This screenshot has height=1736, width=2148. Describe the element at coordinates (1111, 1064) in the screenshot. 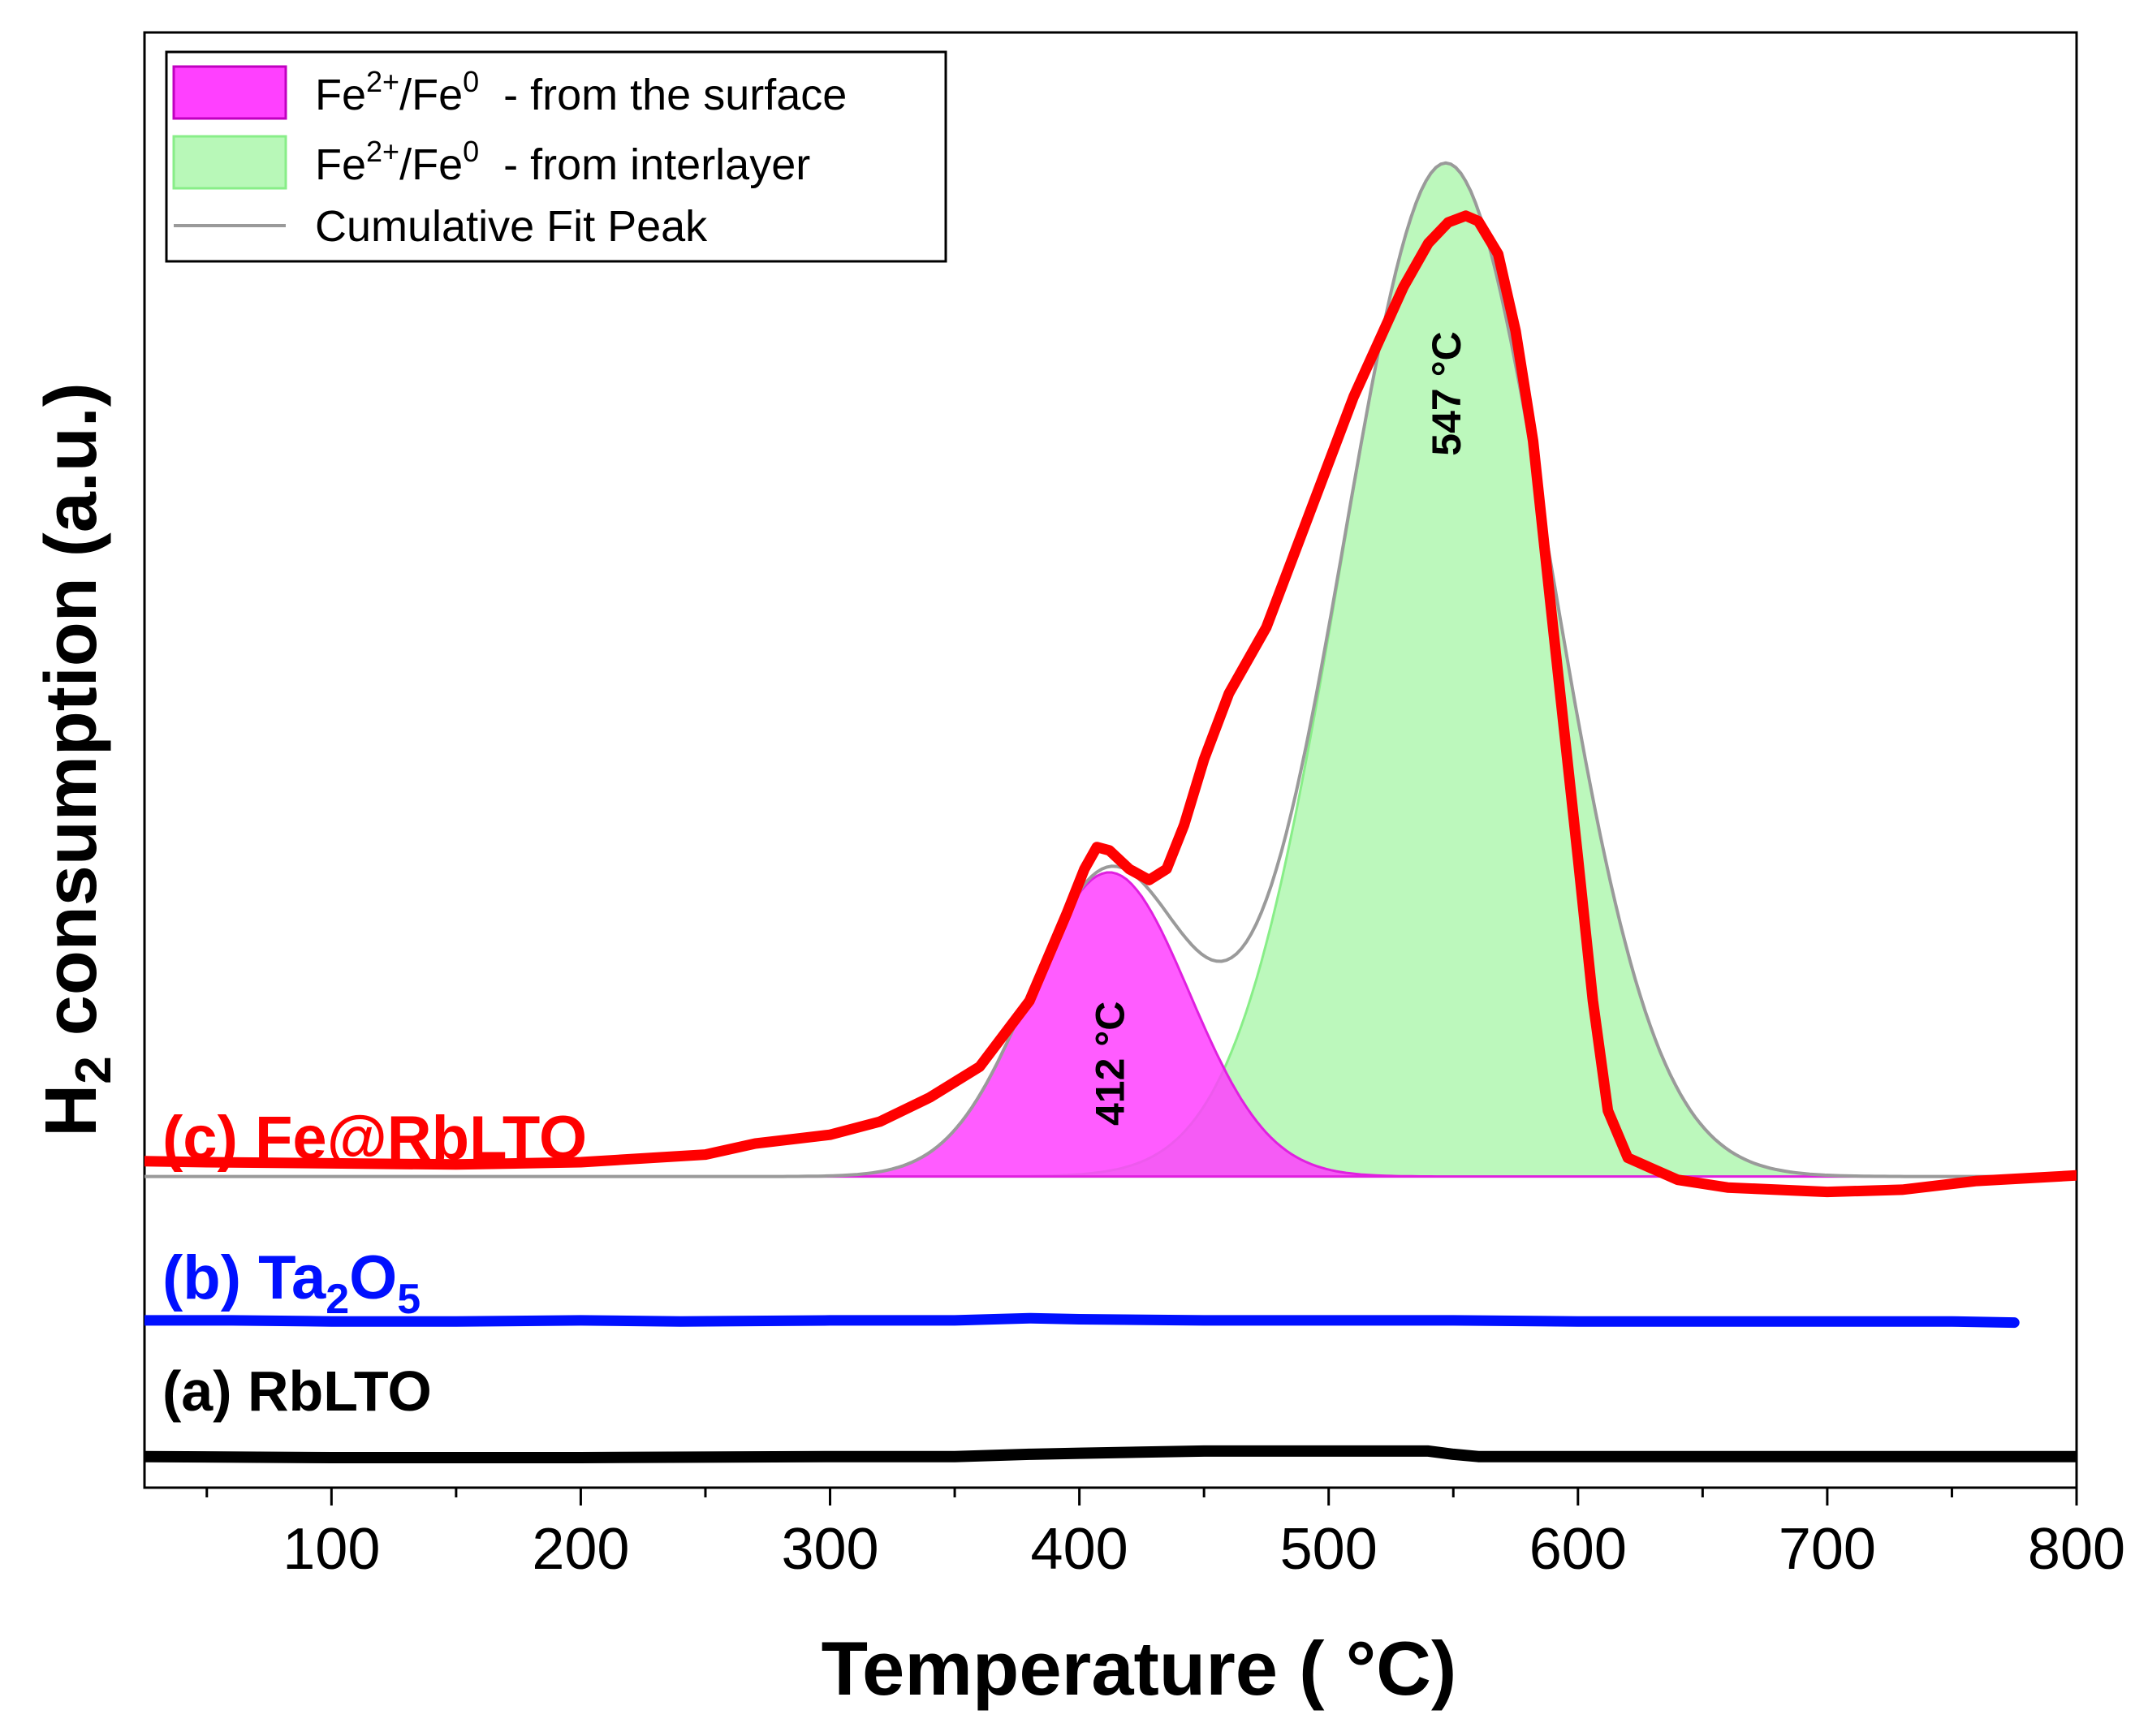

I see `annotation-peak-412: 412 °C` at that location.